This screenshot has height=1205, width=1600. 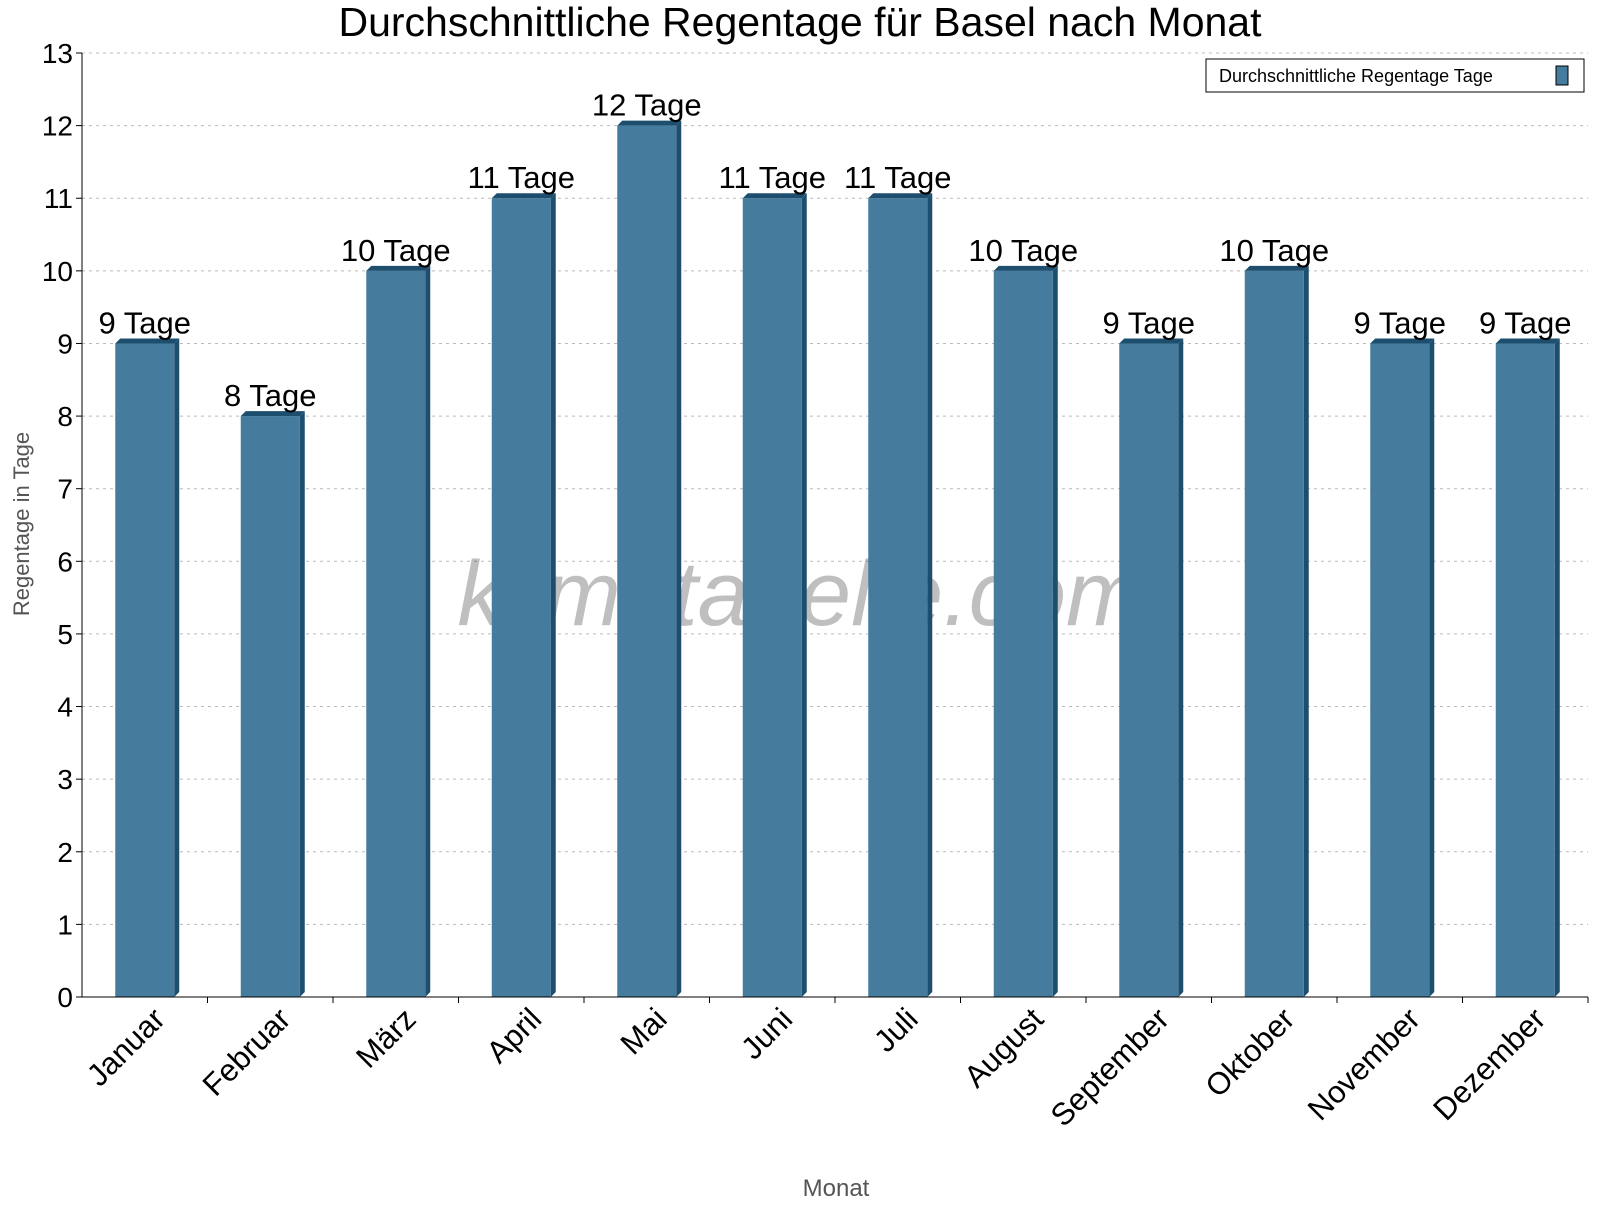 I want to click on y-tick-label: 10, so click(x=57, y=271).